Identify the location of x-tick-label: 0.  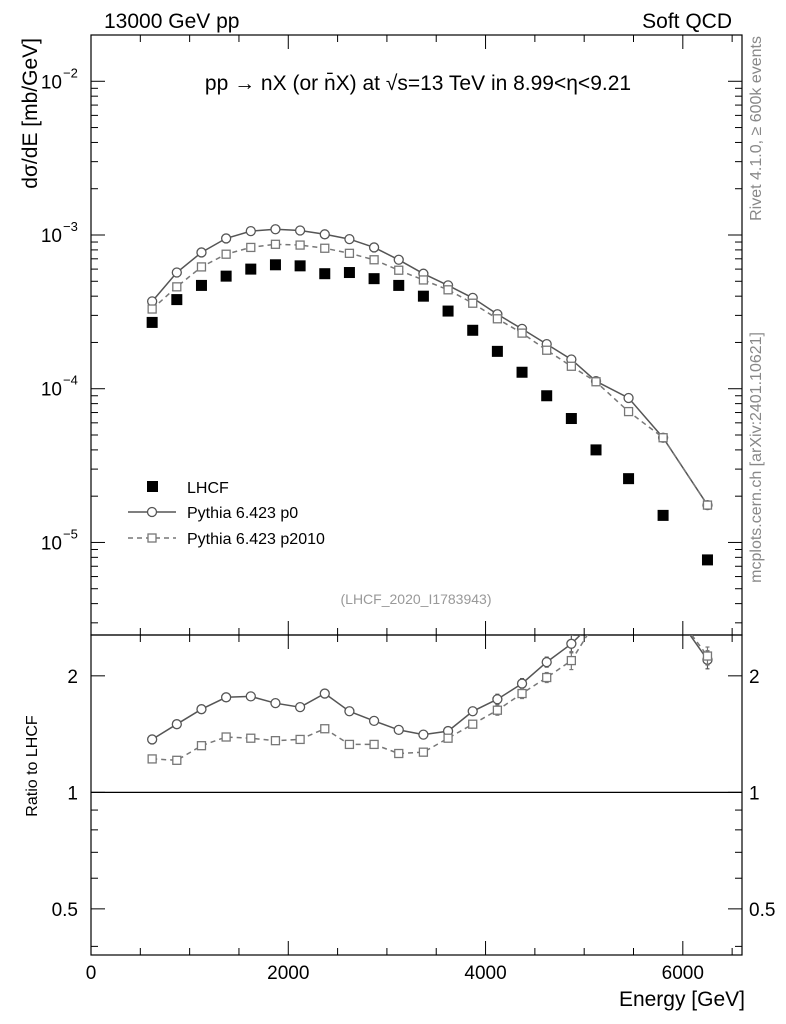
(91, 973).